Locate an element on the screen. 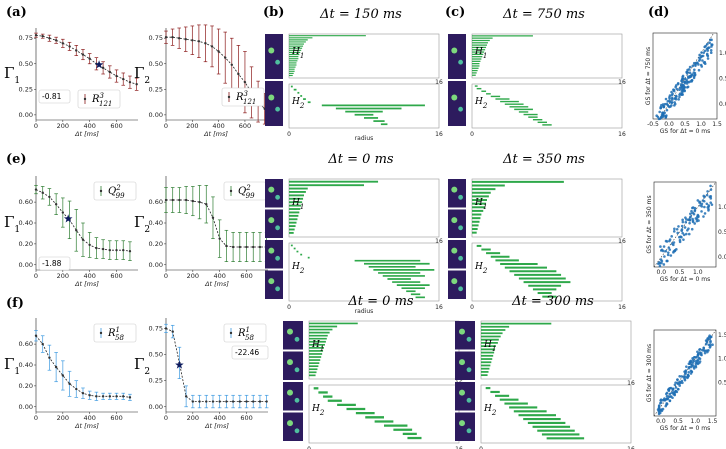 The image size is (726, 449). barcode-title: Δt = 750 ms is located at coordinates (543, 14).